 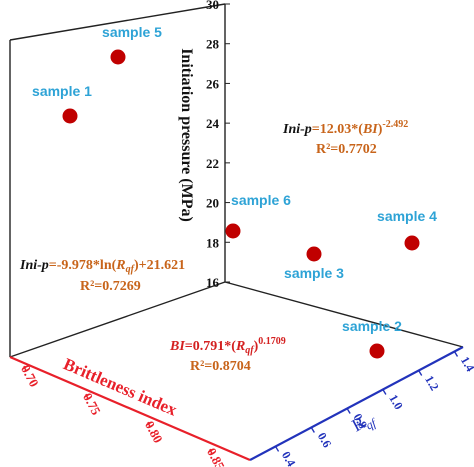 I want to click on y-tick-label: 1.0, so click(x=396, y=402).